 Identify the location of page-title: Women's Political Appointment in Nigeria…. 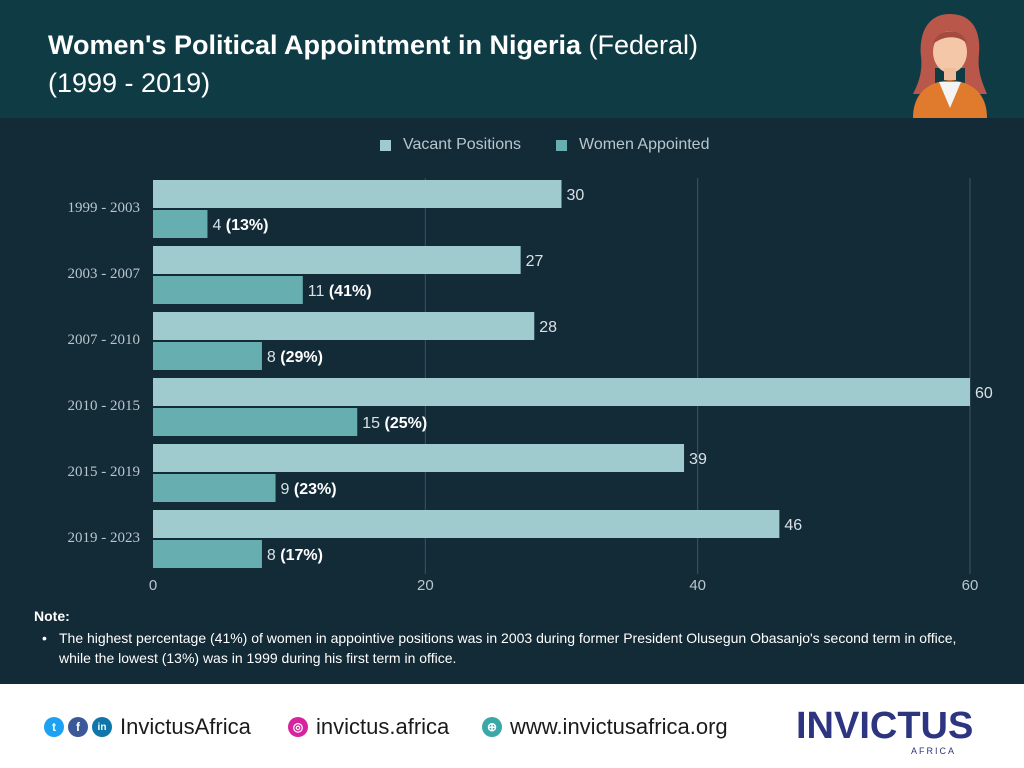
(373, 64).